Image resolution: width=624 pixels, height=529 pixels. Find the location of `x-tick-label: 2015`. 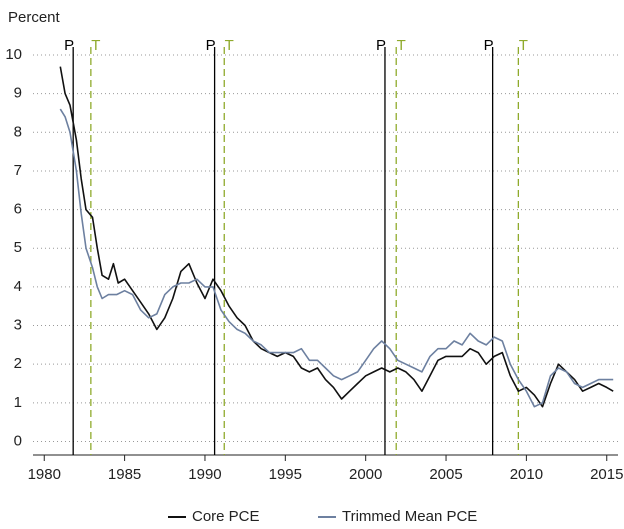

x-tick-label: 2015 is located at coordinates (606, 474).